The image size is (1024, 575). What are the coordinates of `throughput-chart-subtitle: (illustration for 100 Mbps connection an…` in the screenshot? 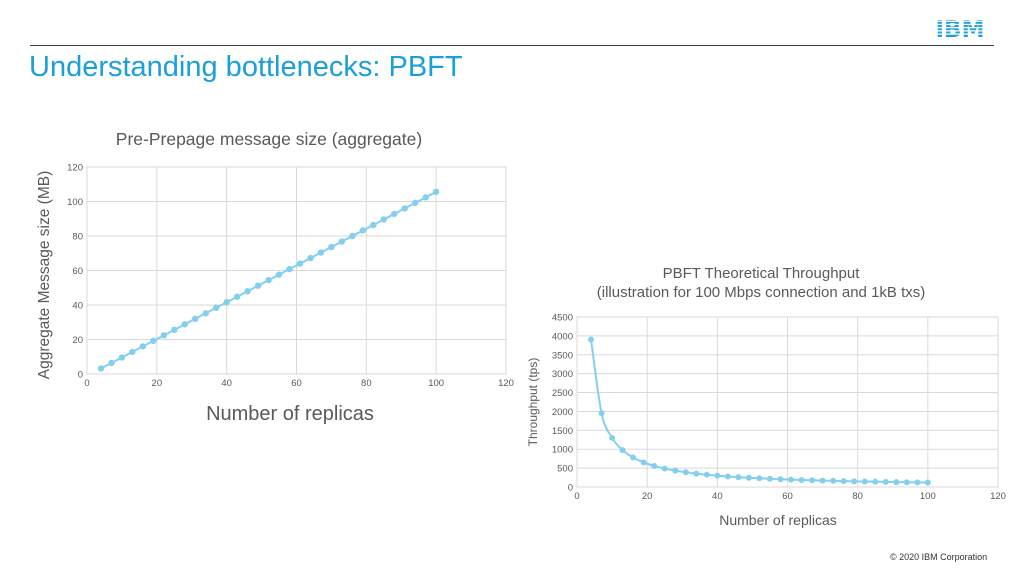 It's located at (761, 292).